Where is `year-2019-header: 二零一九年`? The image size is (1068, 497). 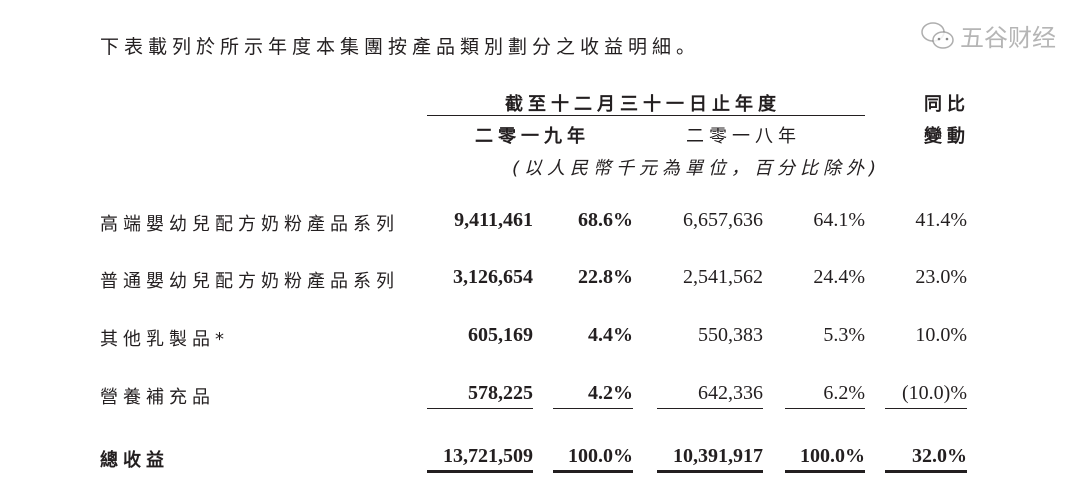 year-2019-header: 二零一九年 is located at coordinates (532, 136).